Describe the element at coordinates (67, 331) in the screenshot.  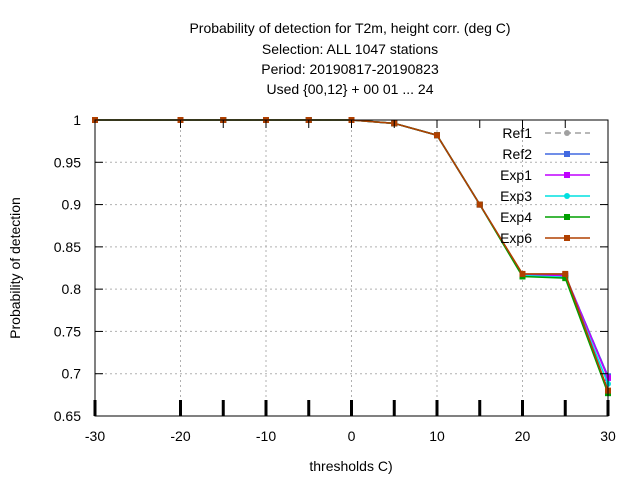
I see `y-tick-label: 0.75` at that location.